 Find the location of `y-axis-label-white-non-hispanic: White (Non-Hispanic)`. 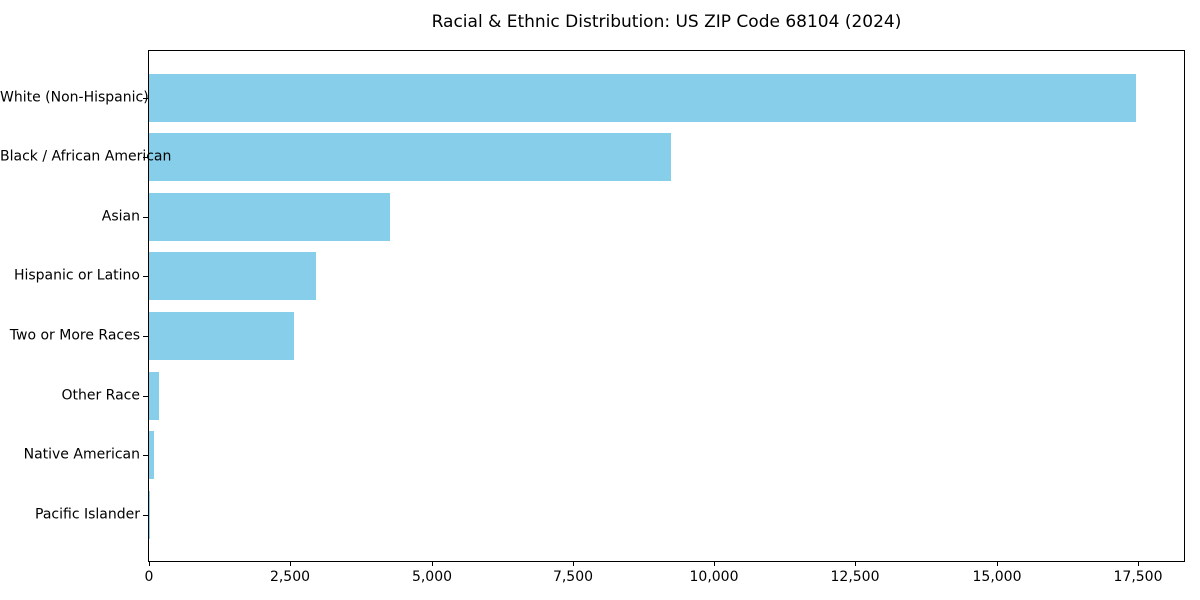

y-axis-label-white-non-hispanic: White (Non-Hispanic) is located at coordinates (74, 97).